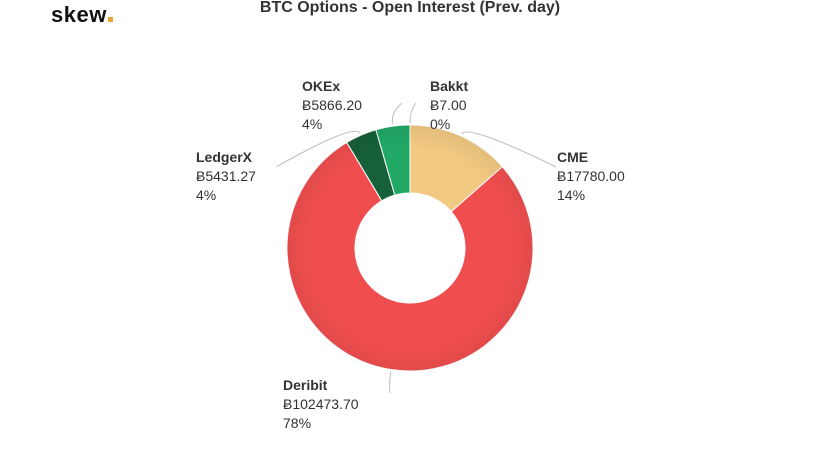 The width and height of the screenshot is (820, 457). I want to click on label-cme: CME Ƀ17780.00 14%, so click(591, 176).